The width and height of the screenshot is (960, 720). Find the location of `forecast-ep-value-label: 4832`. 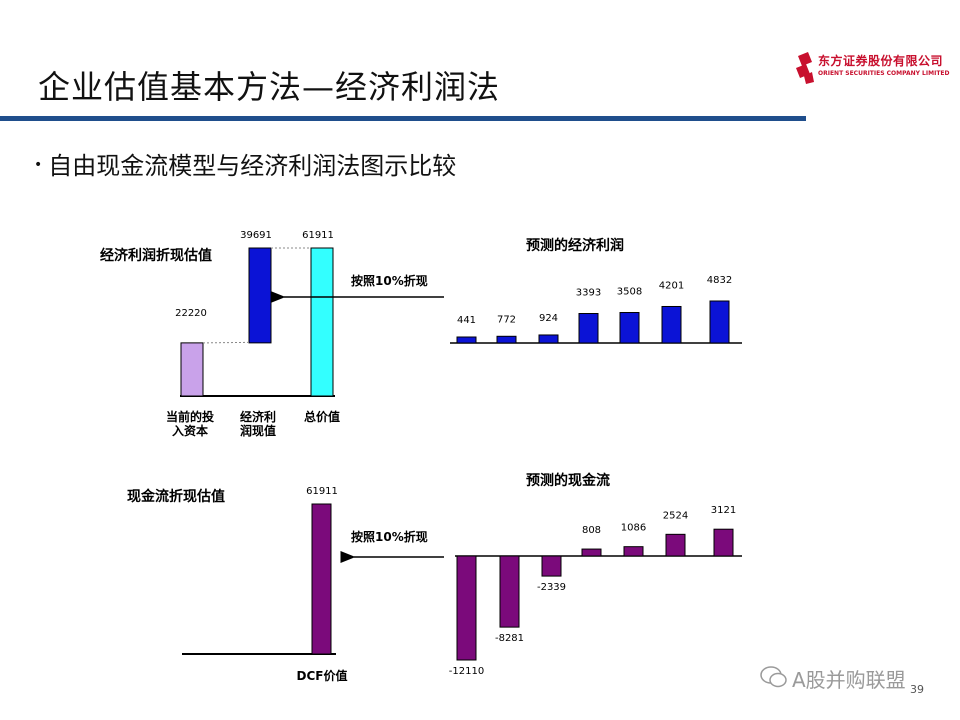

forecast-ep-value-label: 4832 is located at coordinates (719, 280).